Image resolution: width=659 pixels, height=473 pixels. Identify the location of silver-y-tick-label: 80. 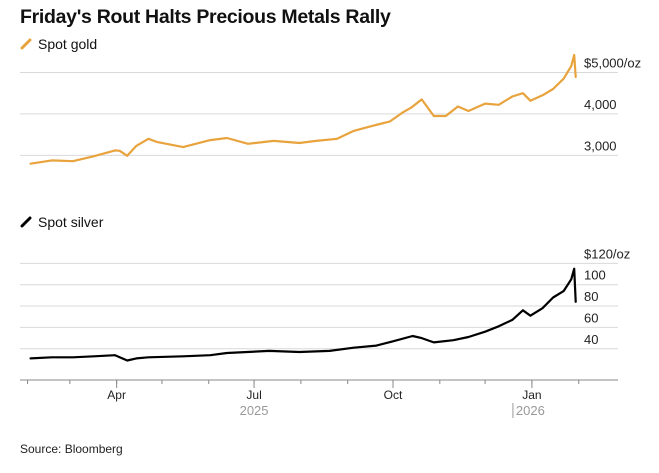
(591, 296).